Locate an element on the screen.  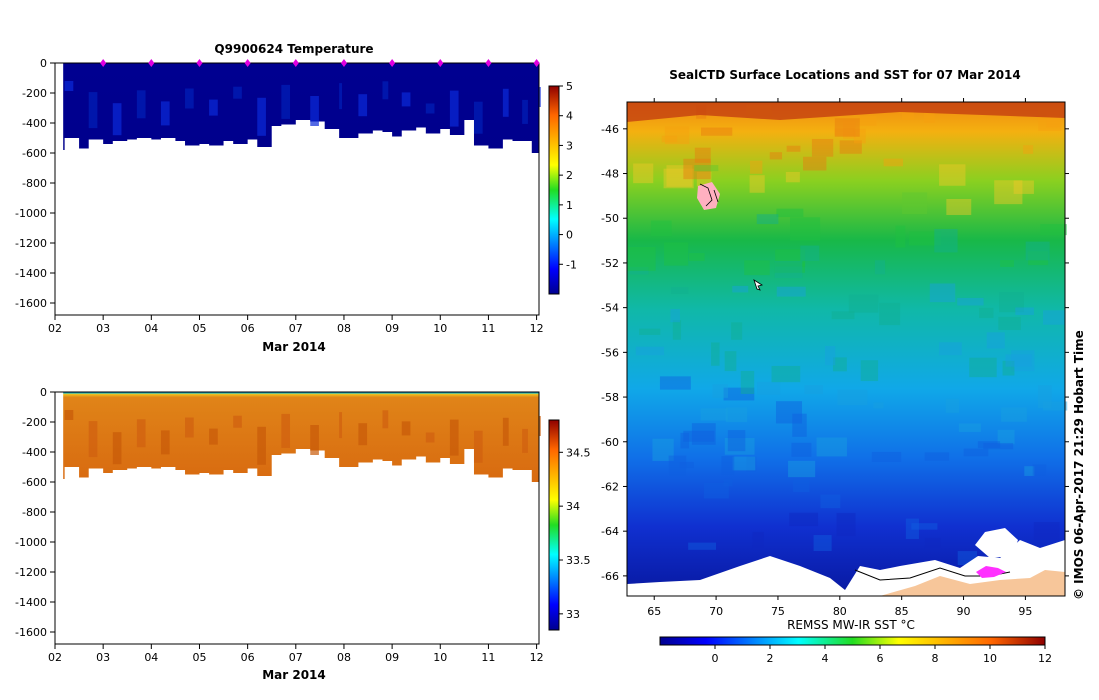
colorbar-tick-label: 2 is located at coordinates (569, 175).